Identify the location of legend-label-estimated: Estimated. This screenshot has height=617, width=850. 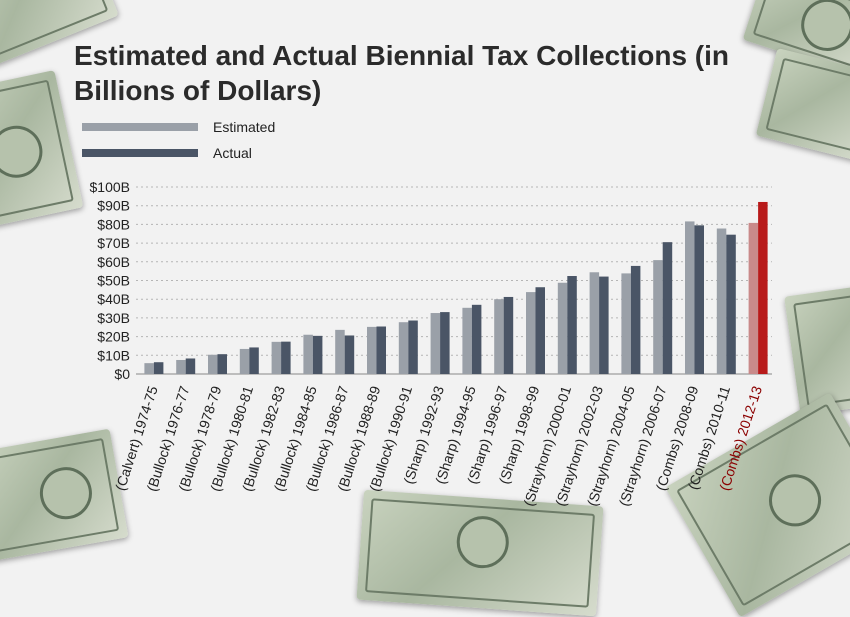
(244, 127).